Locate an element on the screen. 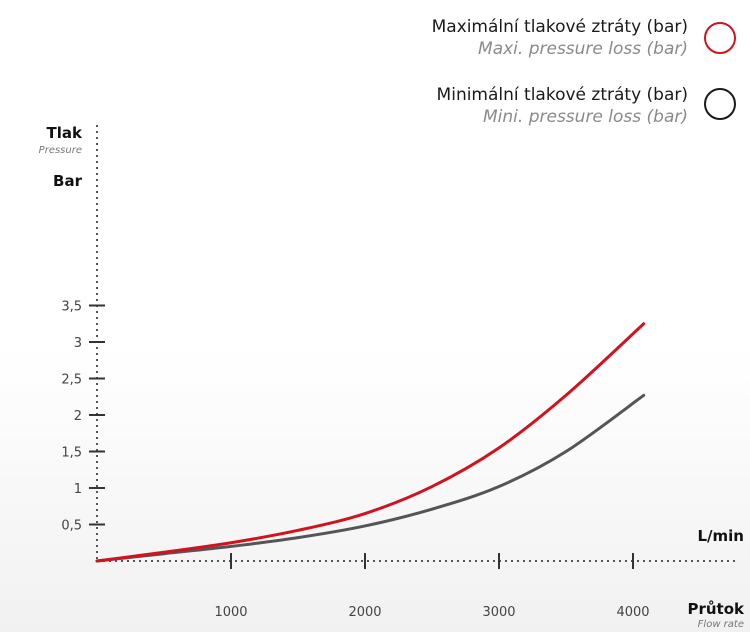  y-tick-label-6: 3,5 is located at coordinates (71, 307).